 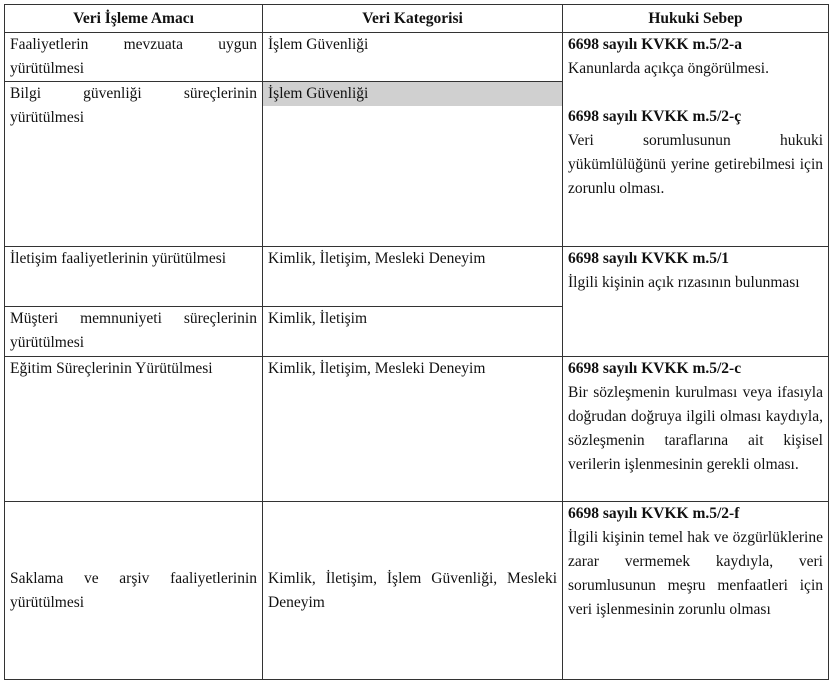 What do you see at coordinates (649, 258) in the screenshot?
I see `legal-article: 6698 sayılı KVKK m.5/1` at bounding box center [649, 258].